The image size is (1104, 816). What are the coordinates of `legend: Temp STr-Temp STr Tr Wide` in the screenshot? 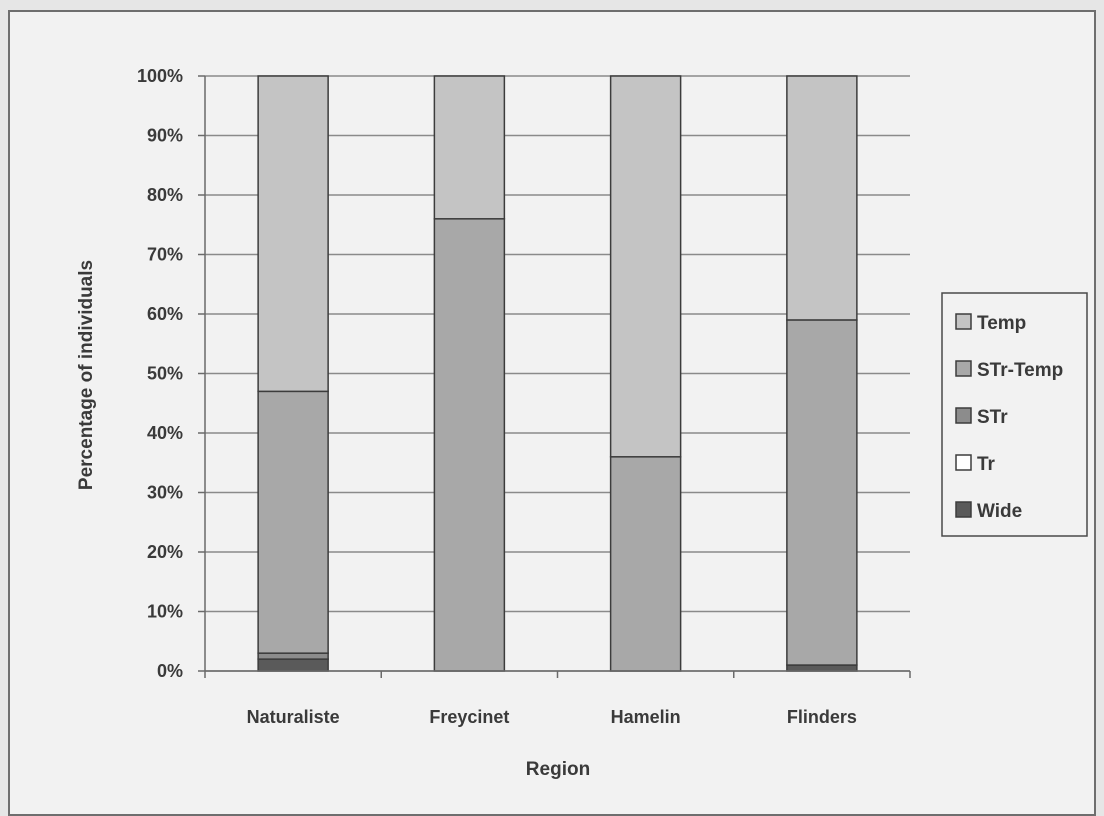 It's located at (1014, 414).